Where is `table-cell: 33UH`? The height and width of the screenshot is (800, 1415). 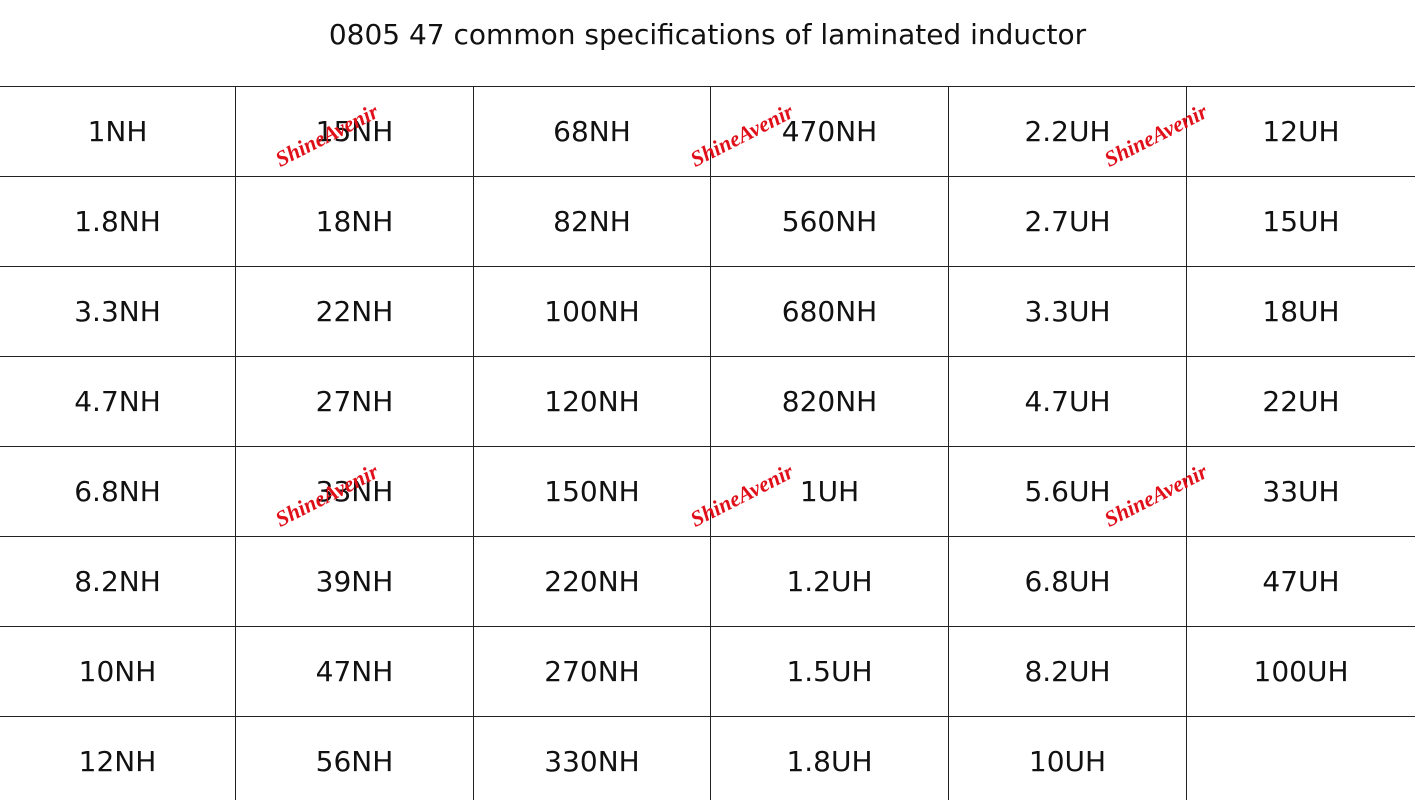
table-cell: 33UH is located at coordinates (1300, 491).